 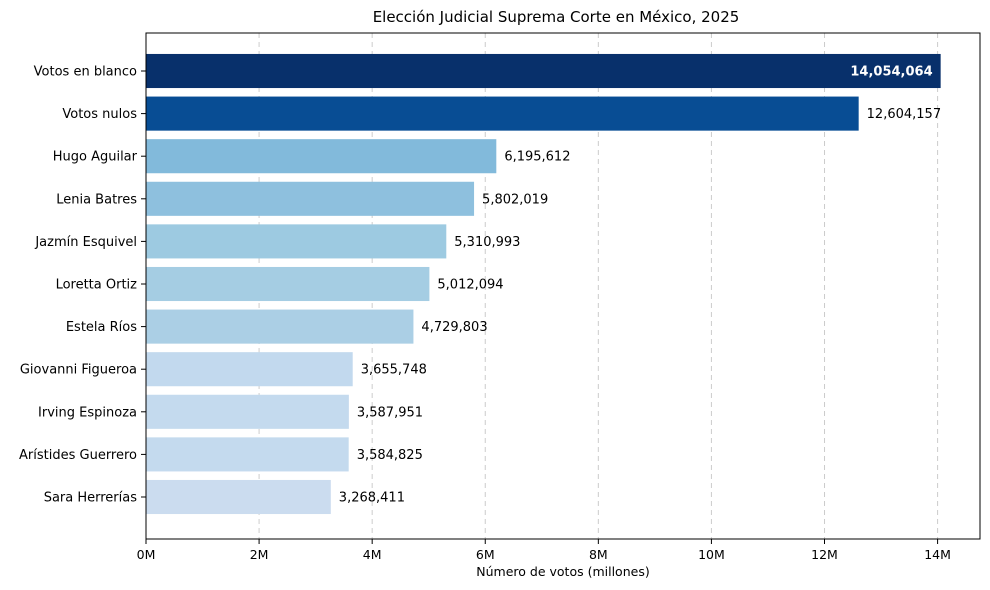 What do you see at coordinates (394, 370) in the screenshot?
I see `value-label: 3,655,748` at bounding box center [394, 370].